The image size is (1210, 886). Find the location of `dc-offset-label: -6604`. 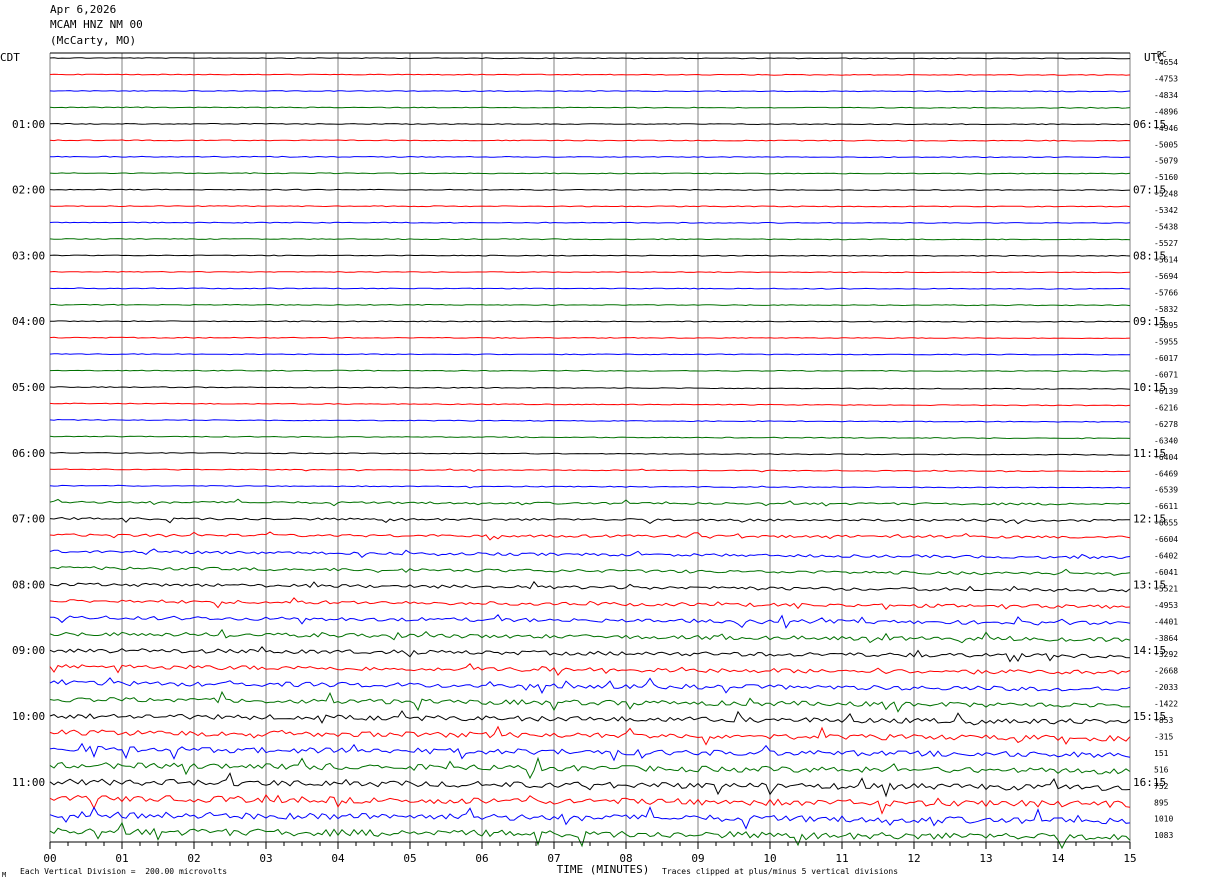

dc-offset-label: -6604 is located at coordinates (1166, 539).